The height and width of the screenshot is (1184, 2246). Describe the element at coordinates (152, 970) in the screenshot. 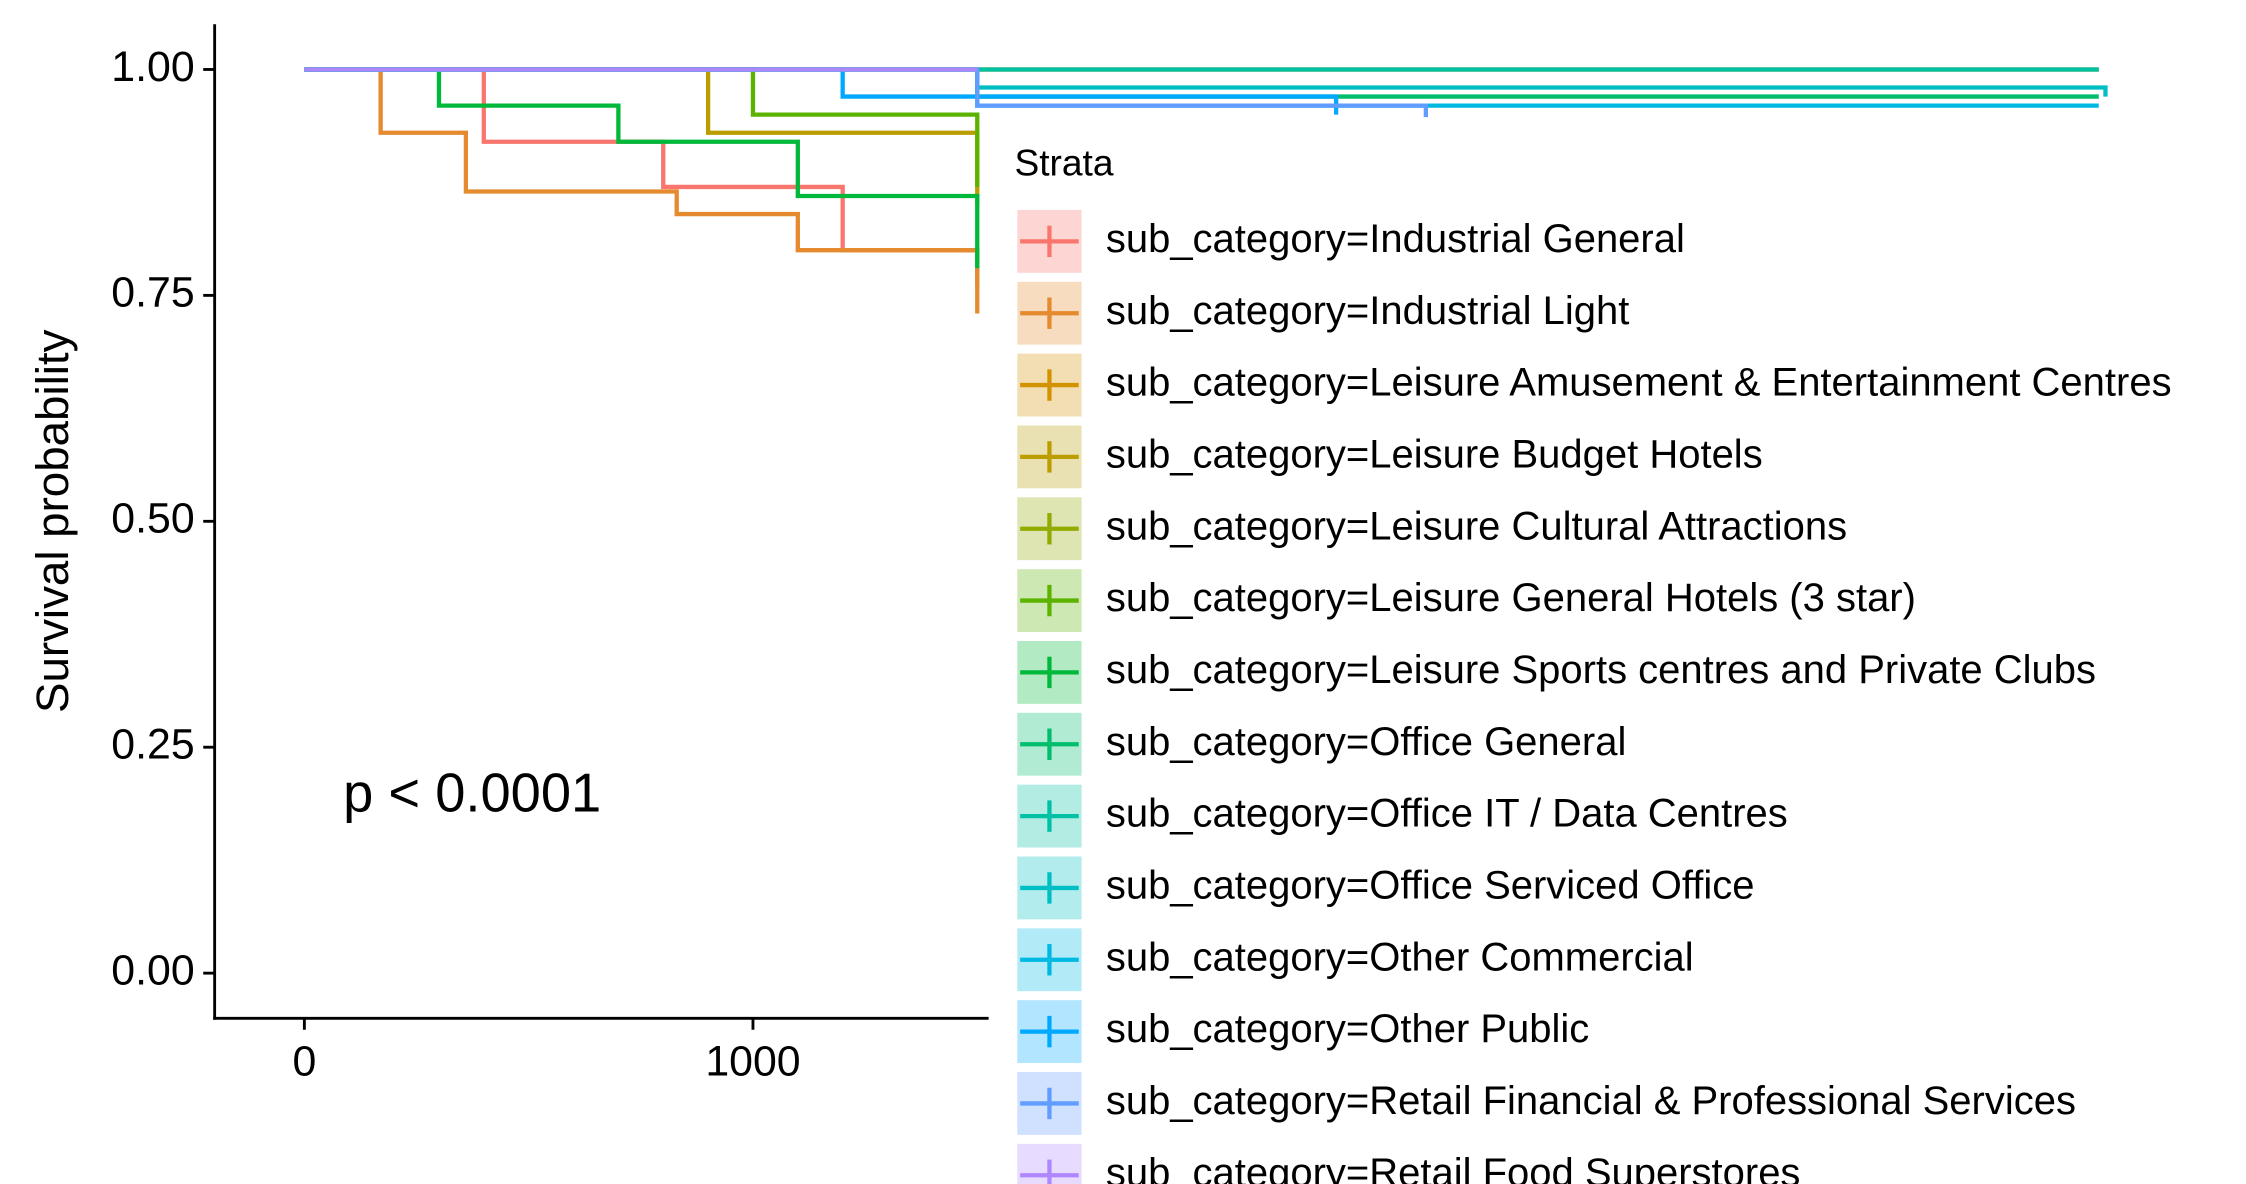

I see `y-tick-label: 0.00` at that location.